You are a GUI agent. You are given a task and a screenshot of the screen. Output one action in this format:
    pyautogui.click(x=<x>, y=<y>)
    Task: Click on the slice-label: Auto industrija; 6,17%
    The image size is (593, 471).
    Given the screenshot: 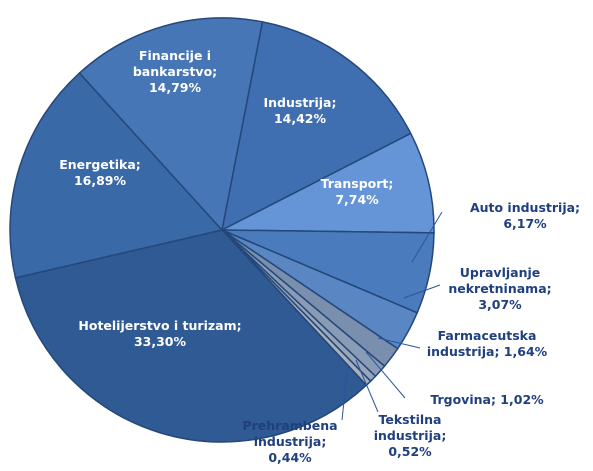 What is the action you would take?
    pyautogui.click(x=524, y=216)
    